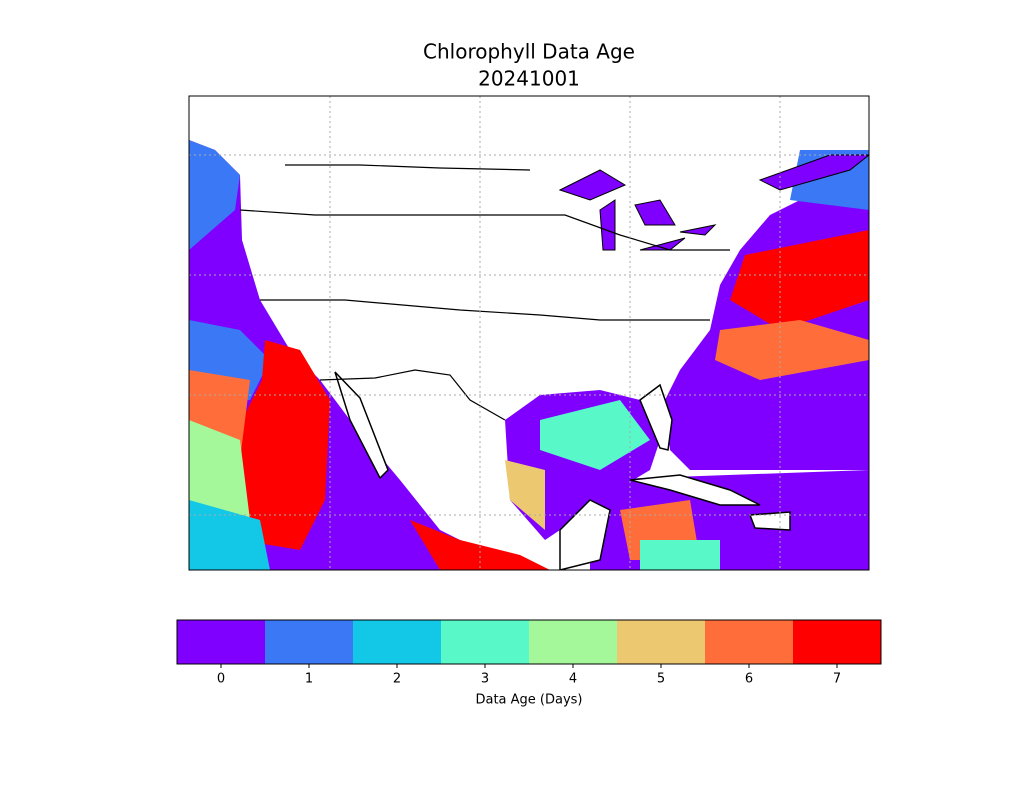  Describe the element at coordinates (485, 679) in the screenshot. I see `colorbar-tick-label: 3` at that location.